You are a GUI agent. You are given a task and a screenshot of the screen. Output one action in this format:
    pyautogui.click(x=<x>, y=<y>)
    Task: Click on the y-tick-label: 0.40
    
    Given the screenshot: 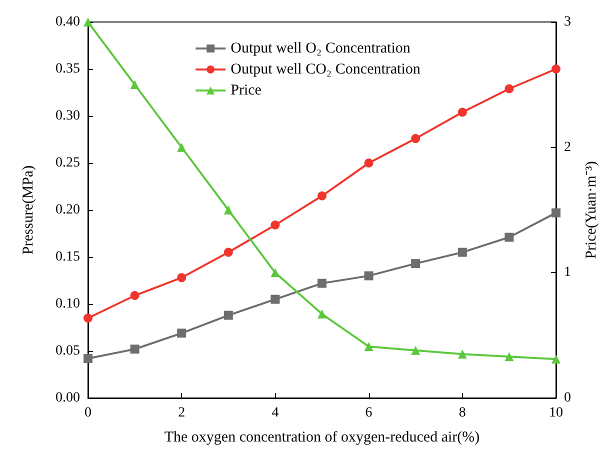 What is the action you would take?
    pyautogui.click(x=68, y=22)
    